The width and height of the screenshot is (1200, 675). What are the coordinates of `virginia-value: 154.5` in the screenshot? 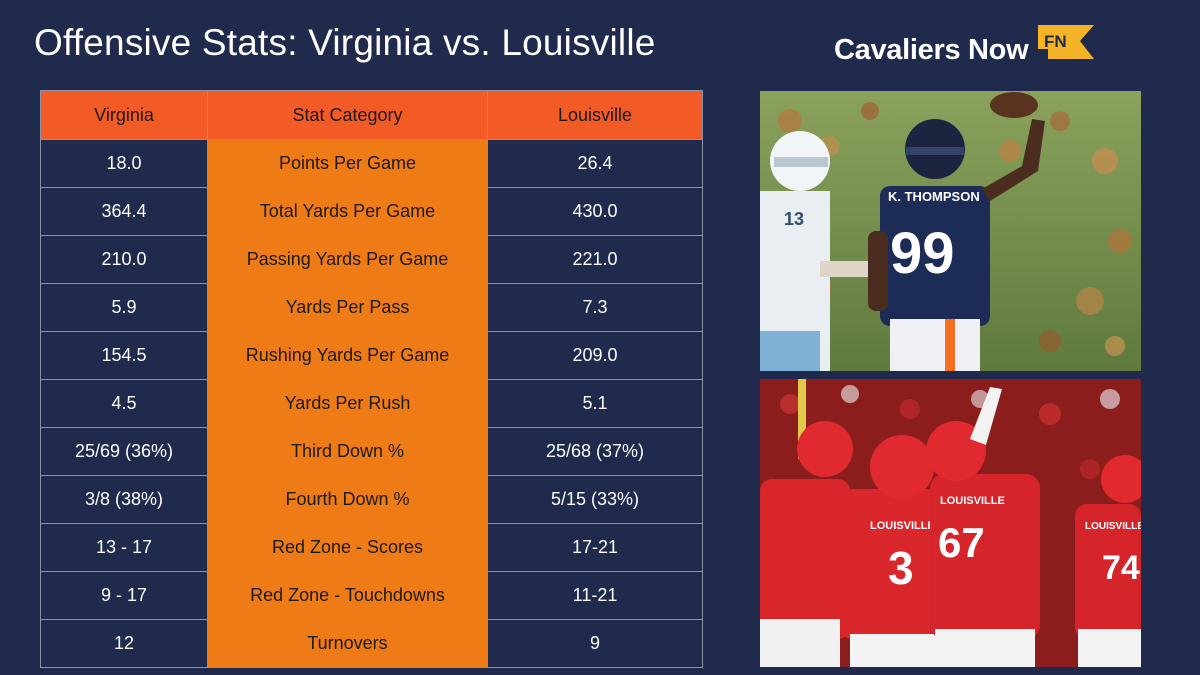 It's located at (124, 355).